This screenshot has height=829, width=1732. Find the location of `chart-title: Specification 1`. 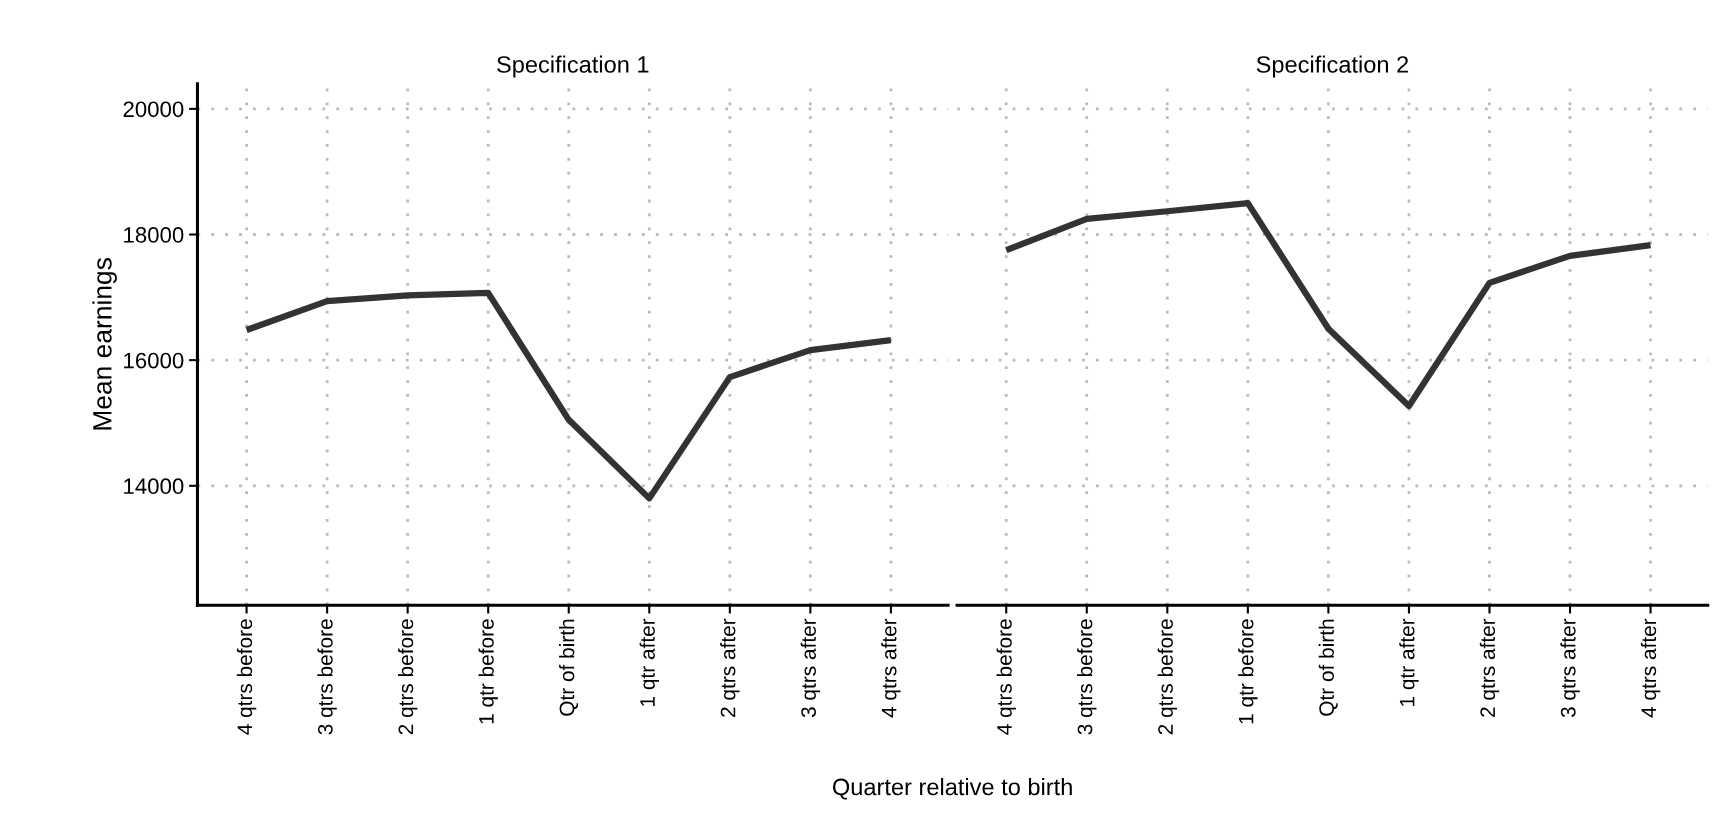

chart-title: Specification 1 is located at coordinates (573, 66).